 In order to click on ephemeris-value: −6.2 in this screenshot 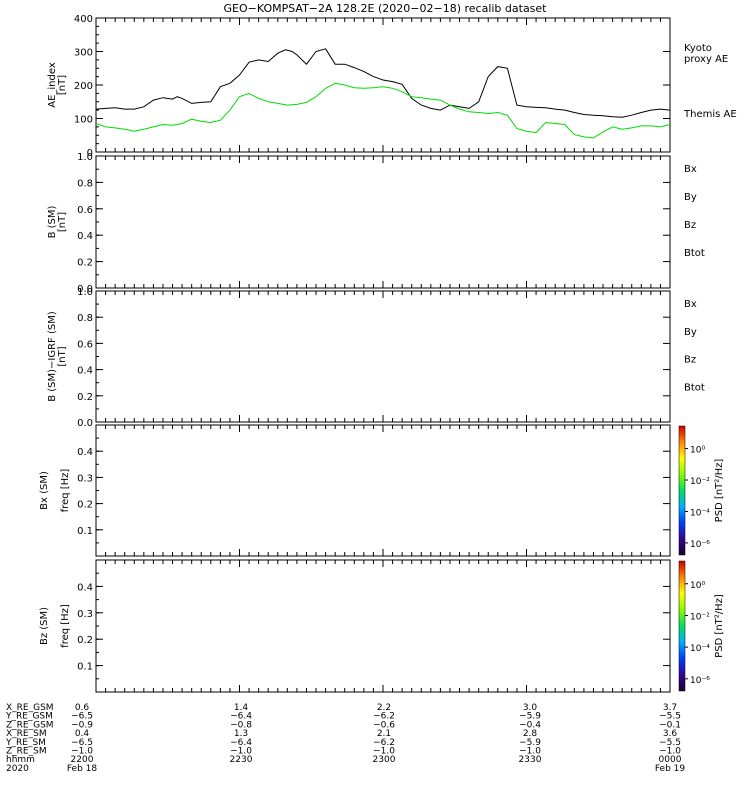, I will do `click(384, 743)`.